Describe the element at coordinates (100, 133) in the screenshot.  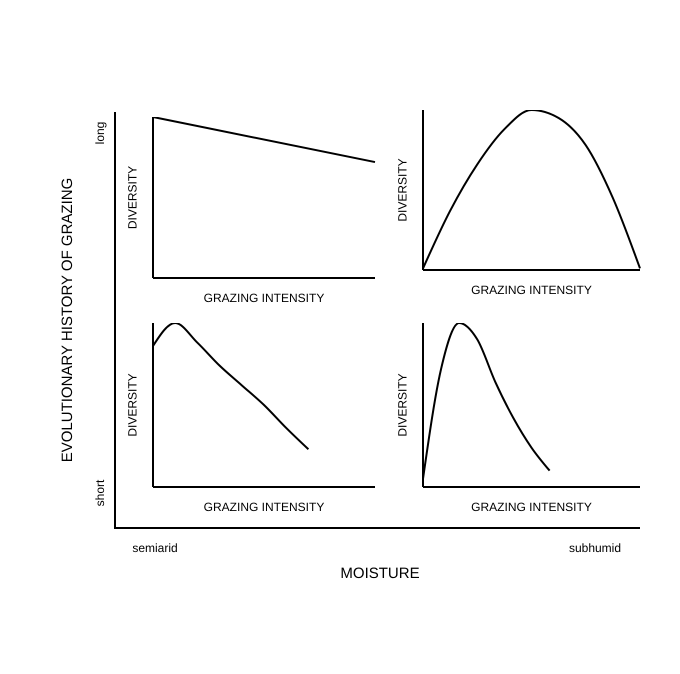
I see `annotation: long` at that location.